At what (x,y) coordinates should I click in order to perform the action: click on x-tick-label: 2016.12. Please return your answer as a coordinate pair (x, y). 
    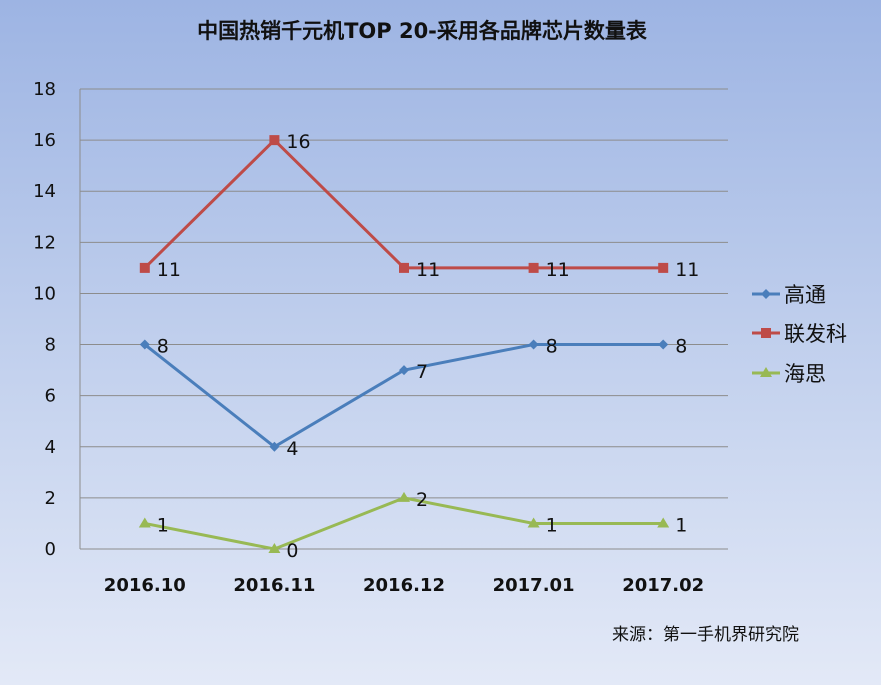
    Looking at the image, I should click on (404, 585).